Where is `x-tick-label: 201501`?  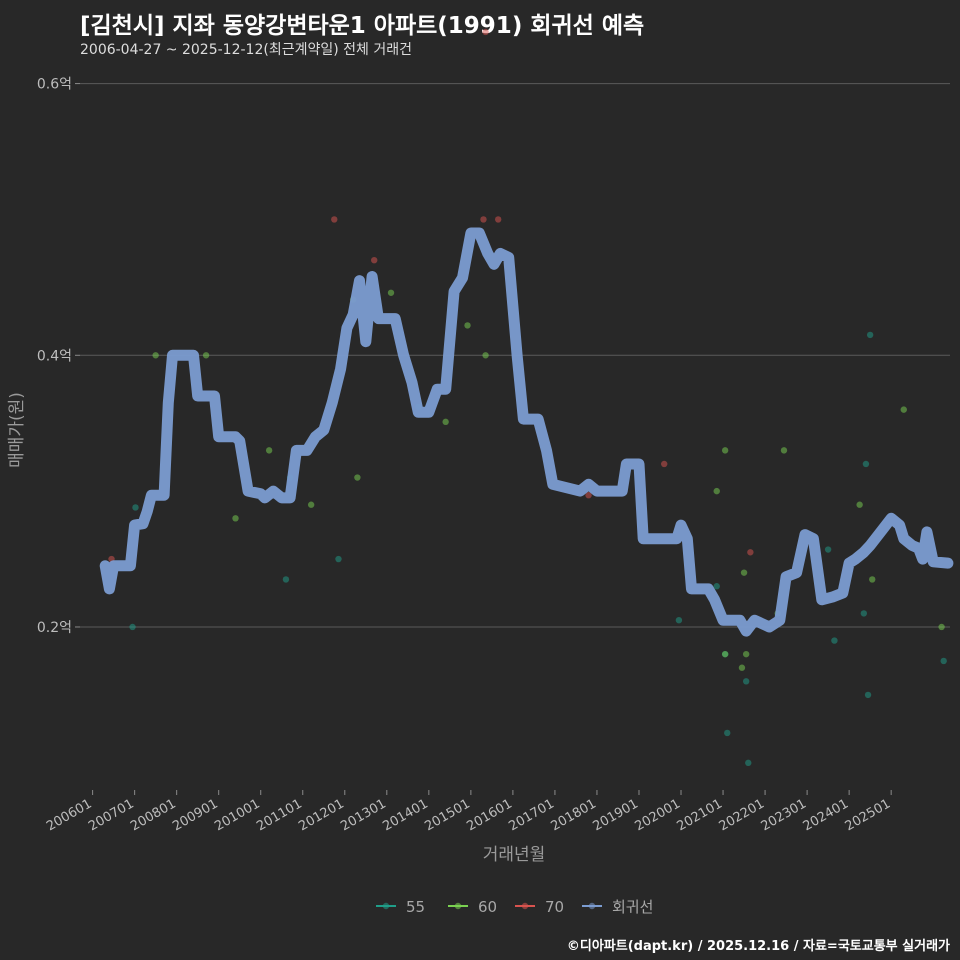 x-tick-label: 201501 is located at coordinates (447, 815).